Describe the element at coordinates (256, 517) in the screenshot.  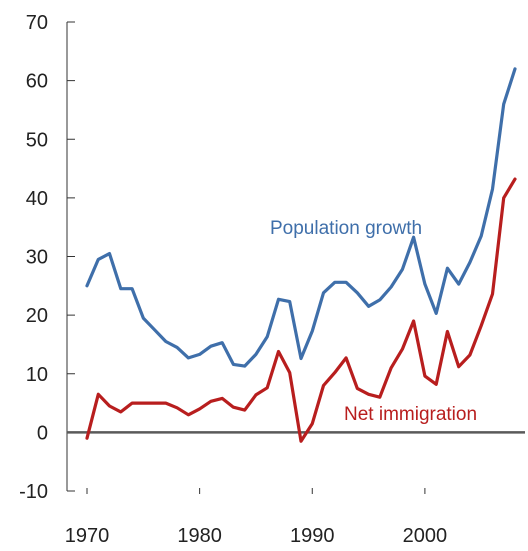
I see `x-axis: 1970 1980 1990 2000` at that location.